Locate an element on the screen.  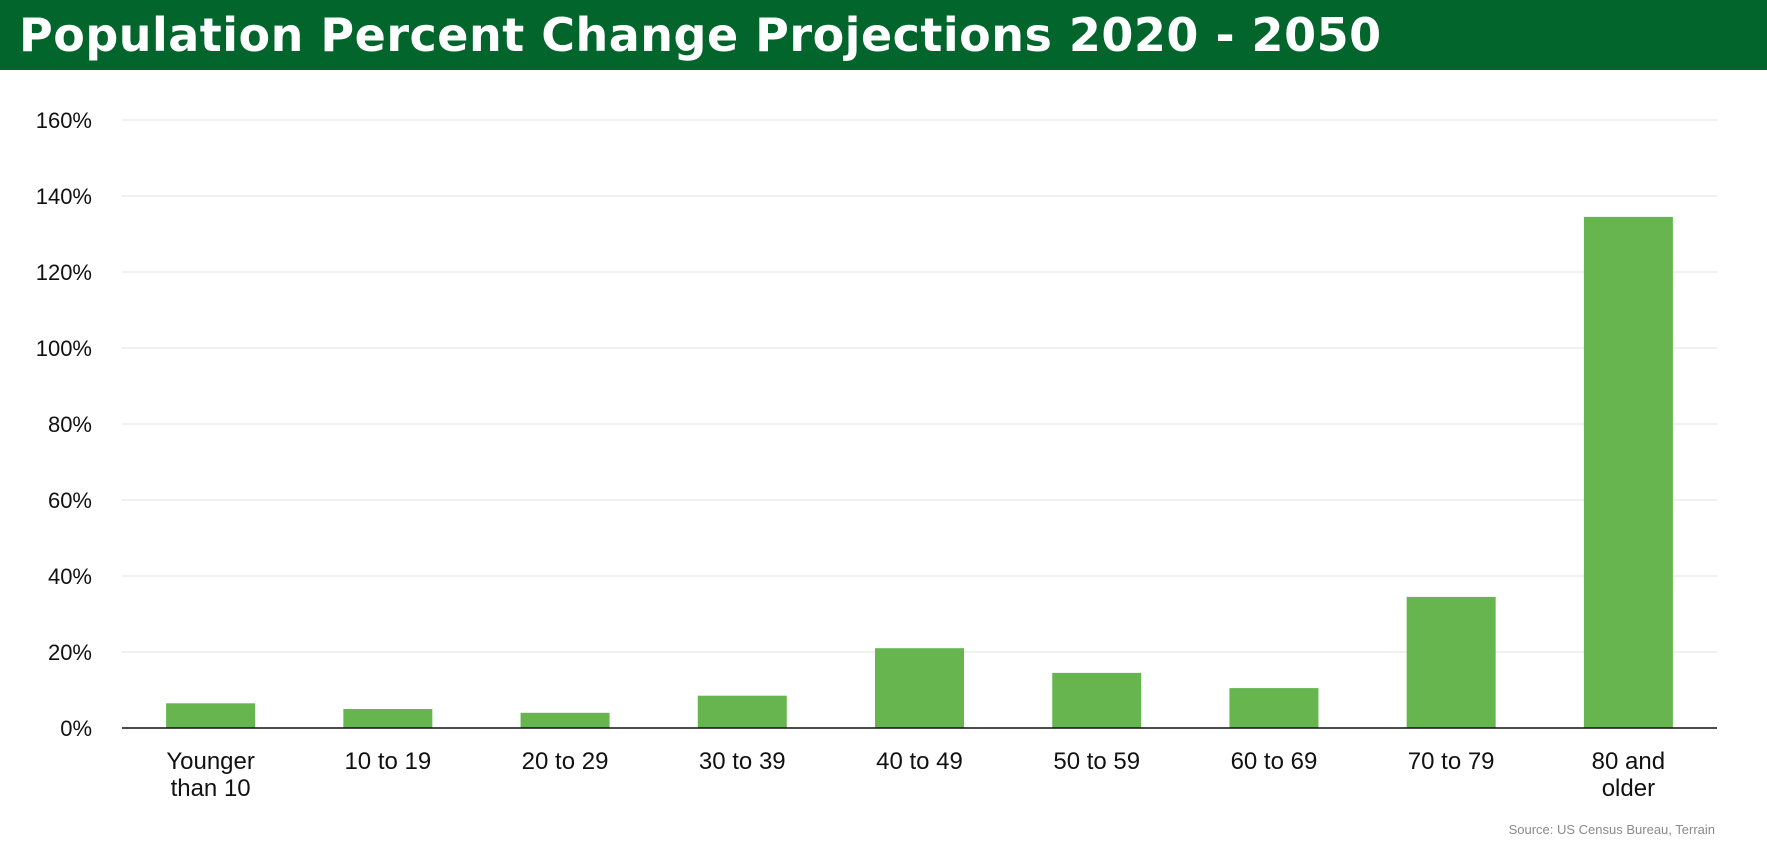
x-category-label: 70 to 79 is located at coordinates (1451, 761).